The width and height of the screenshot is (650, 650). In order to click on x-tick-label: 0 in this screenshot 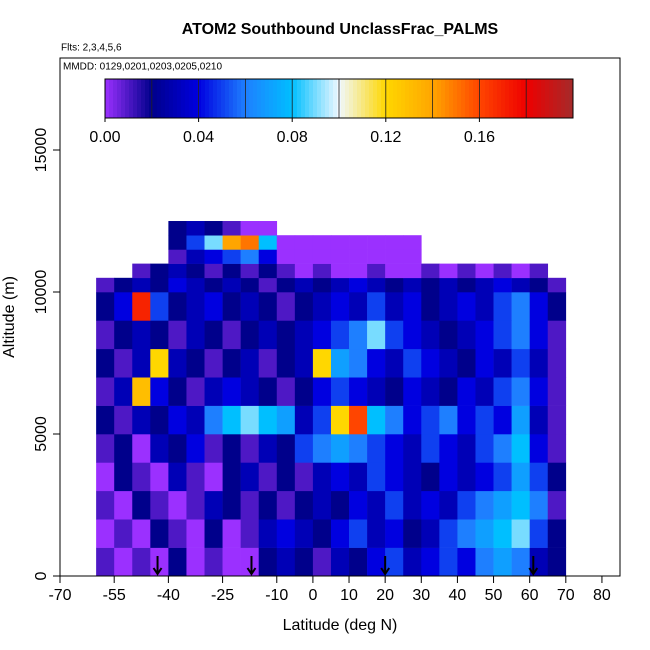, I will do `click(312, 595)`.